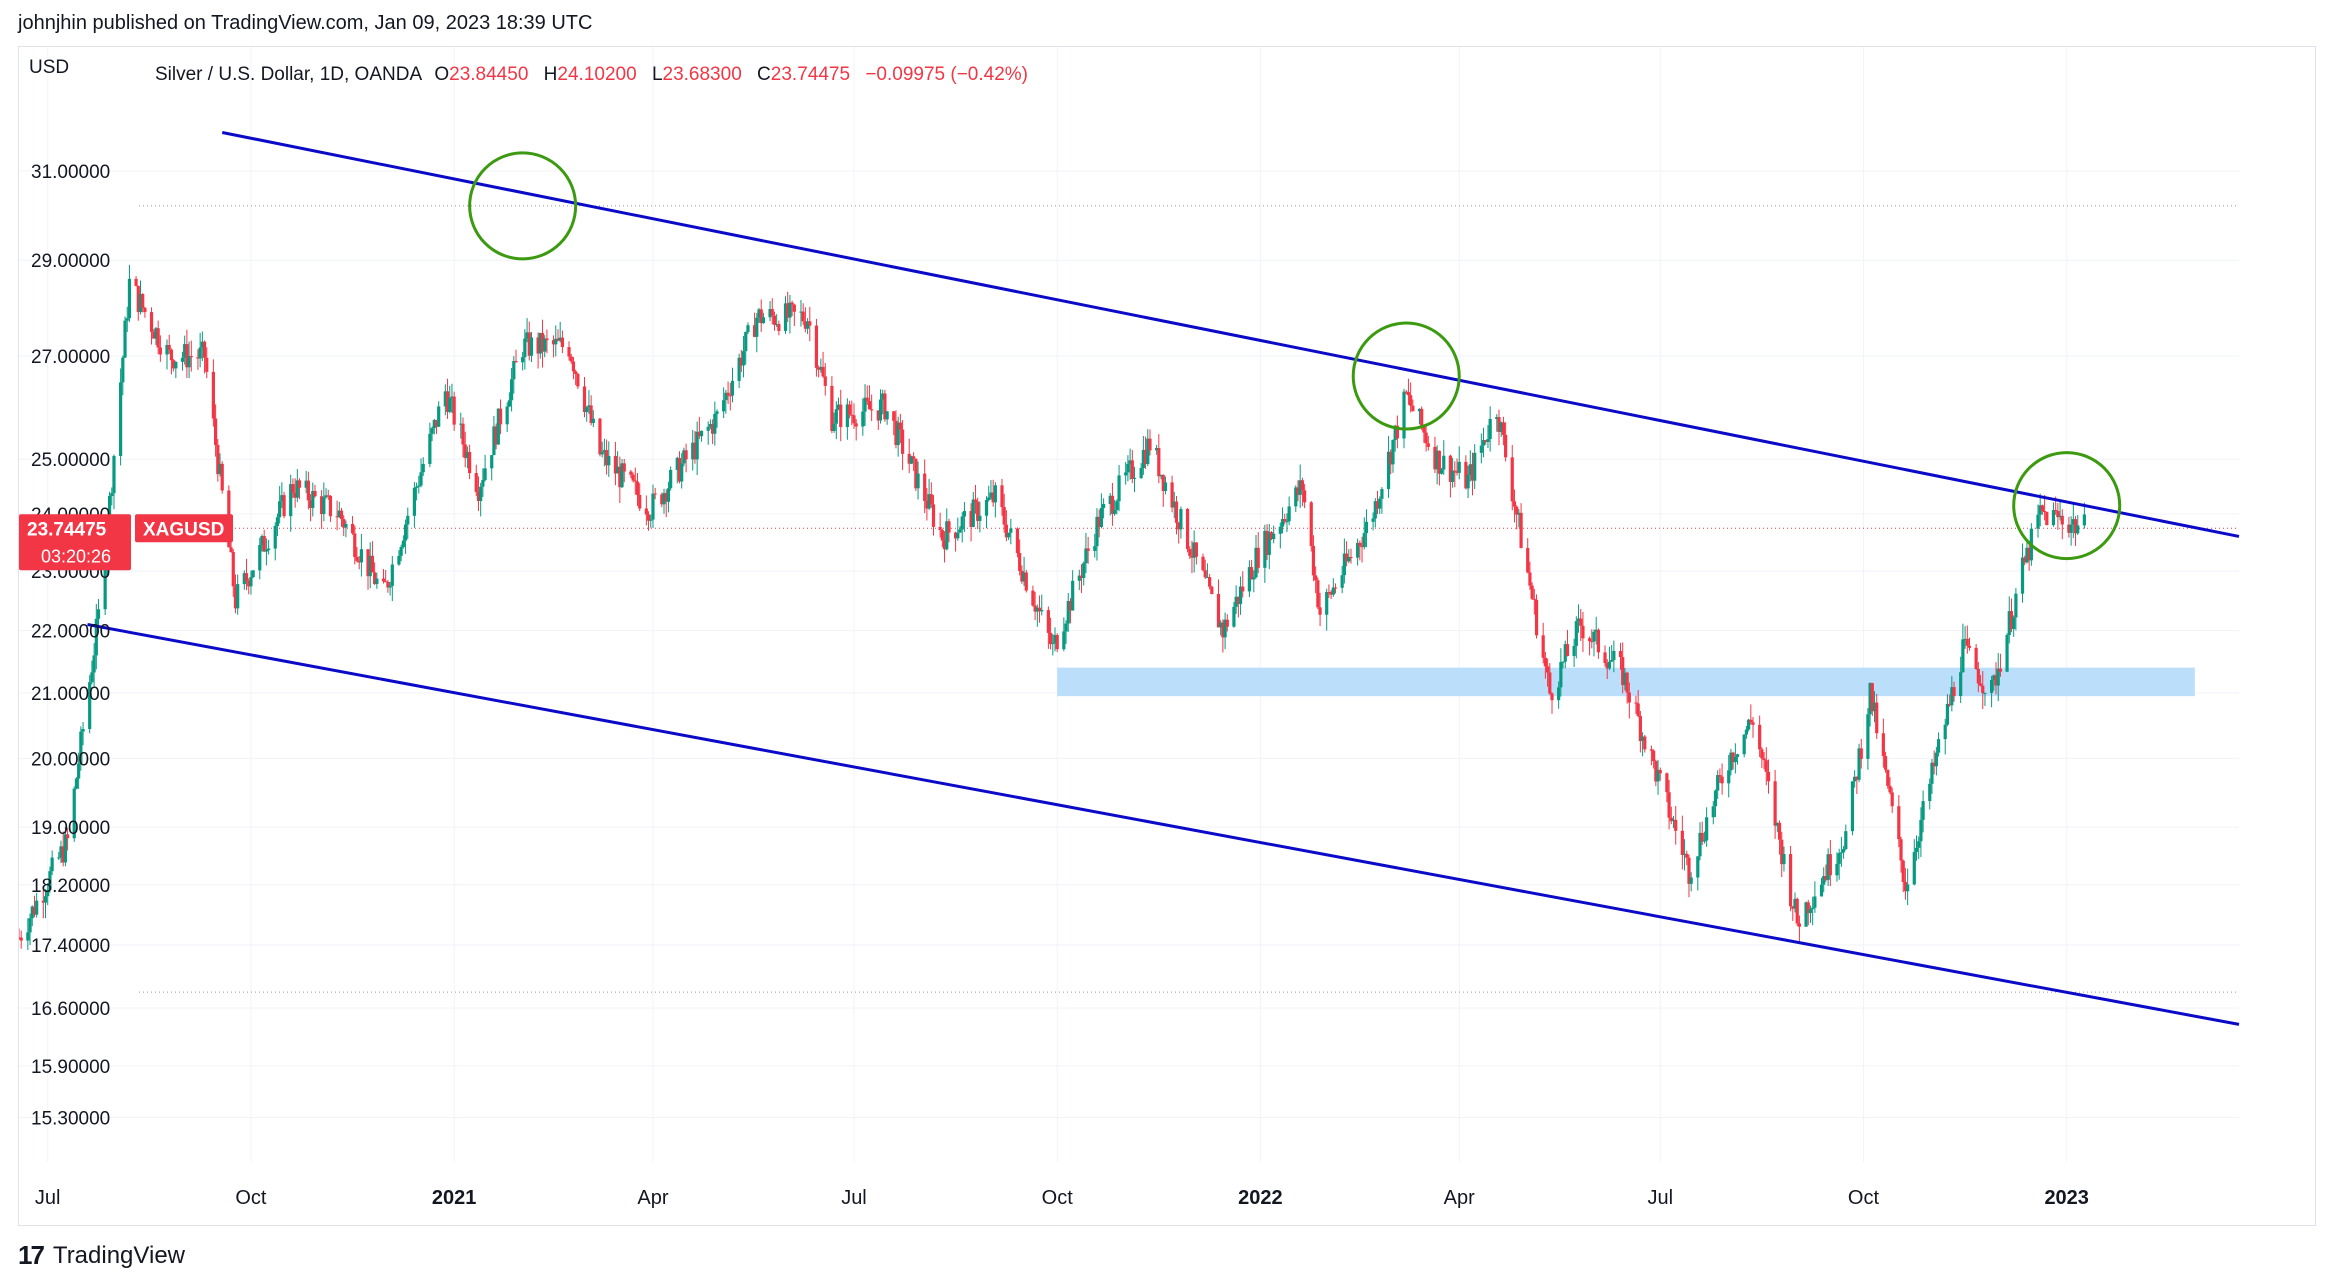  I want to click on resistance-touch-circle, so click(523, 206).